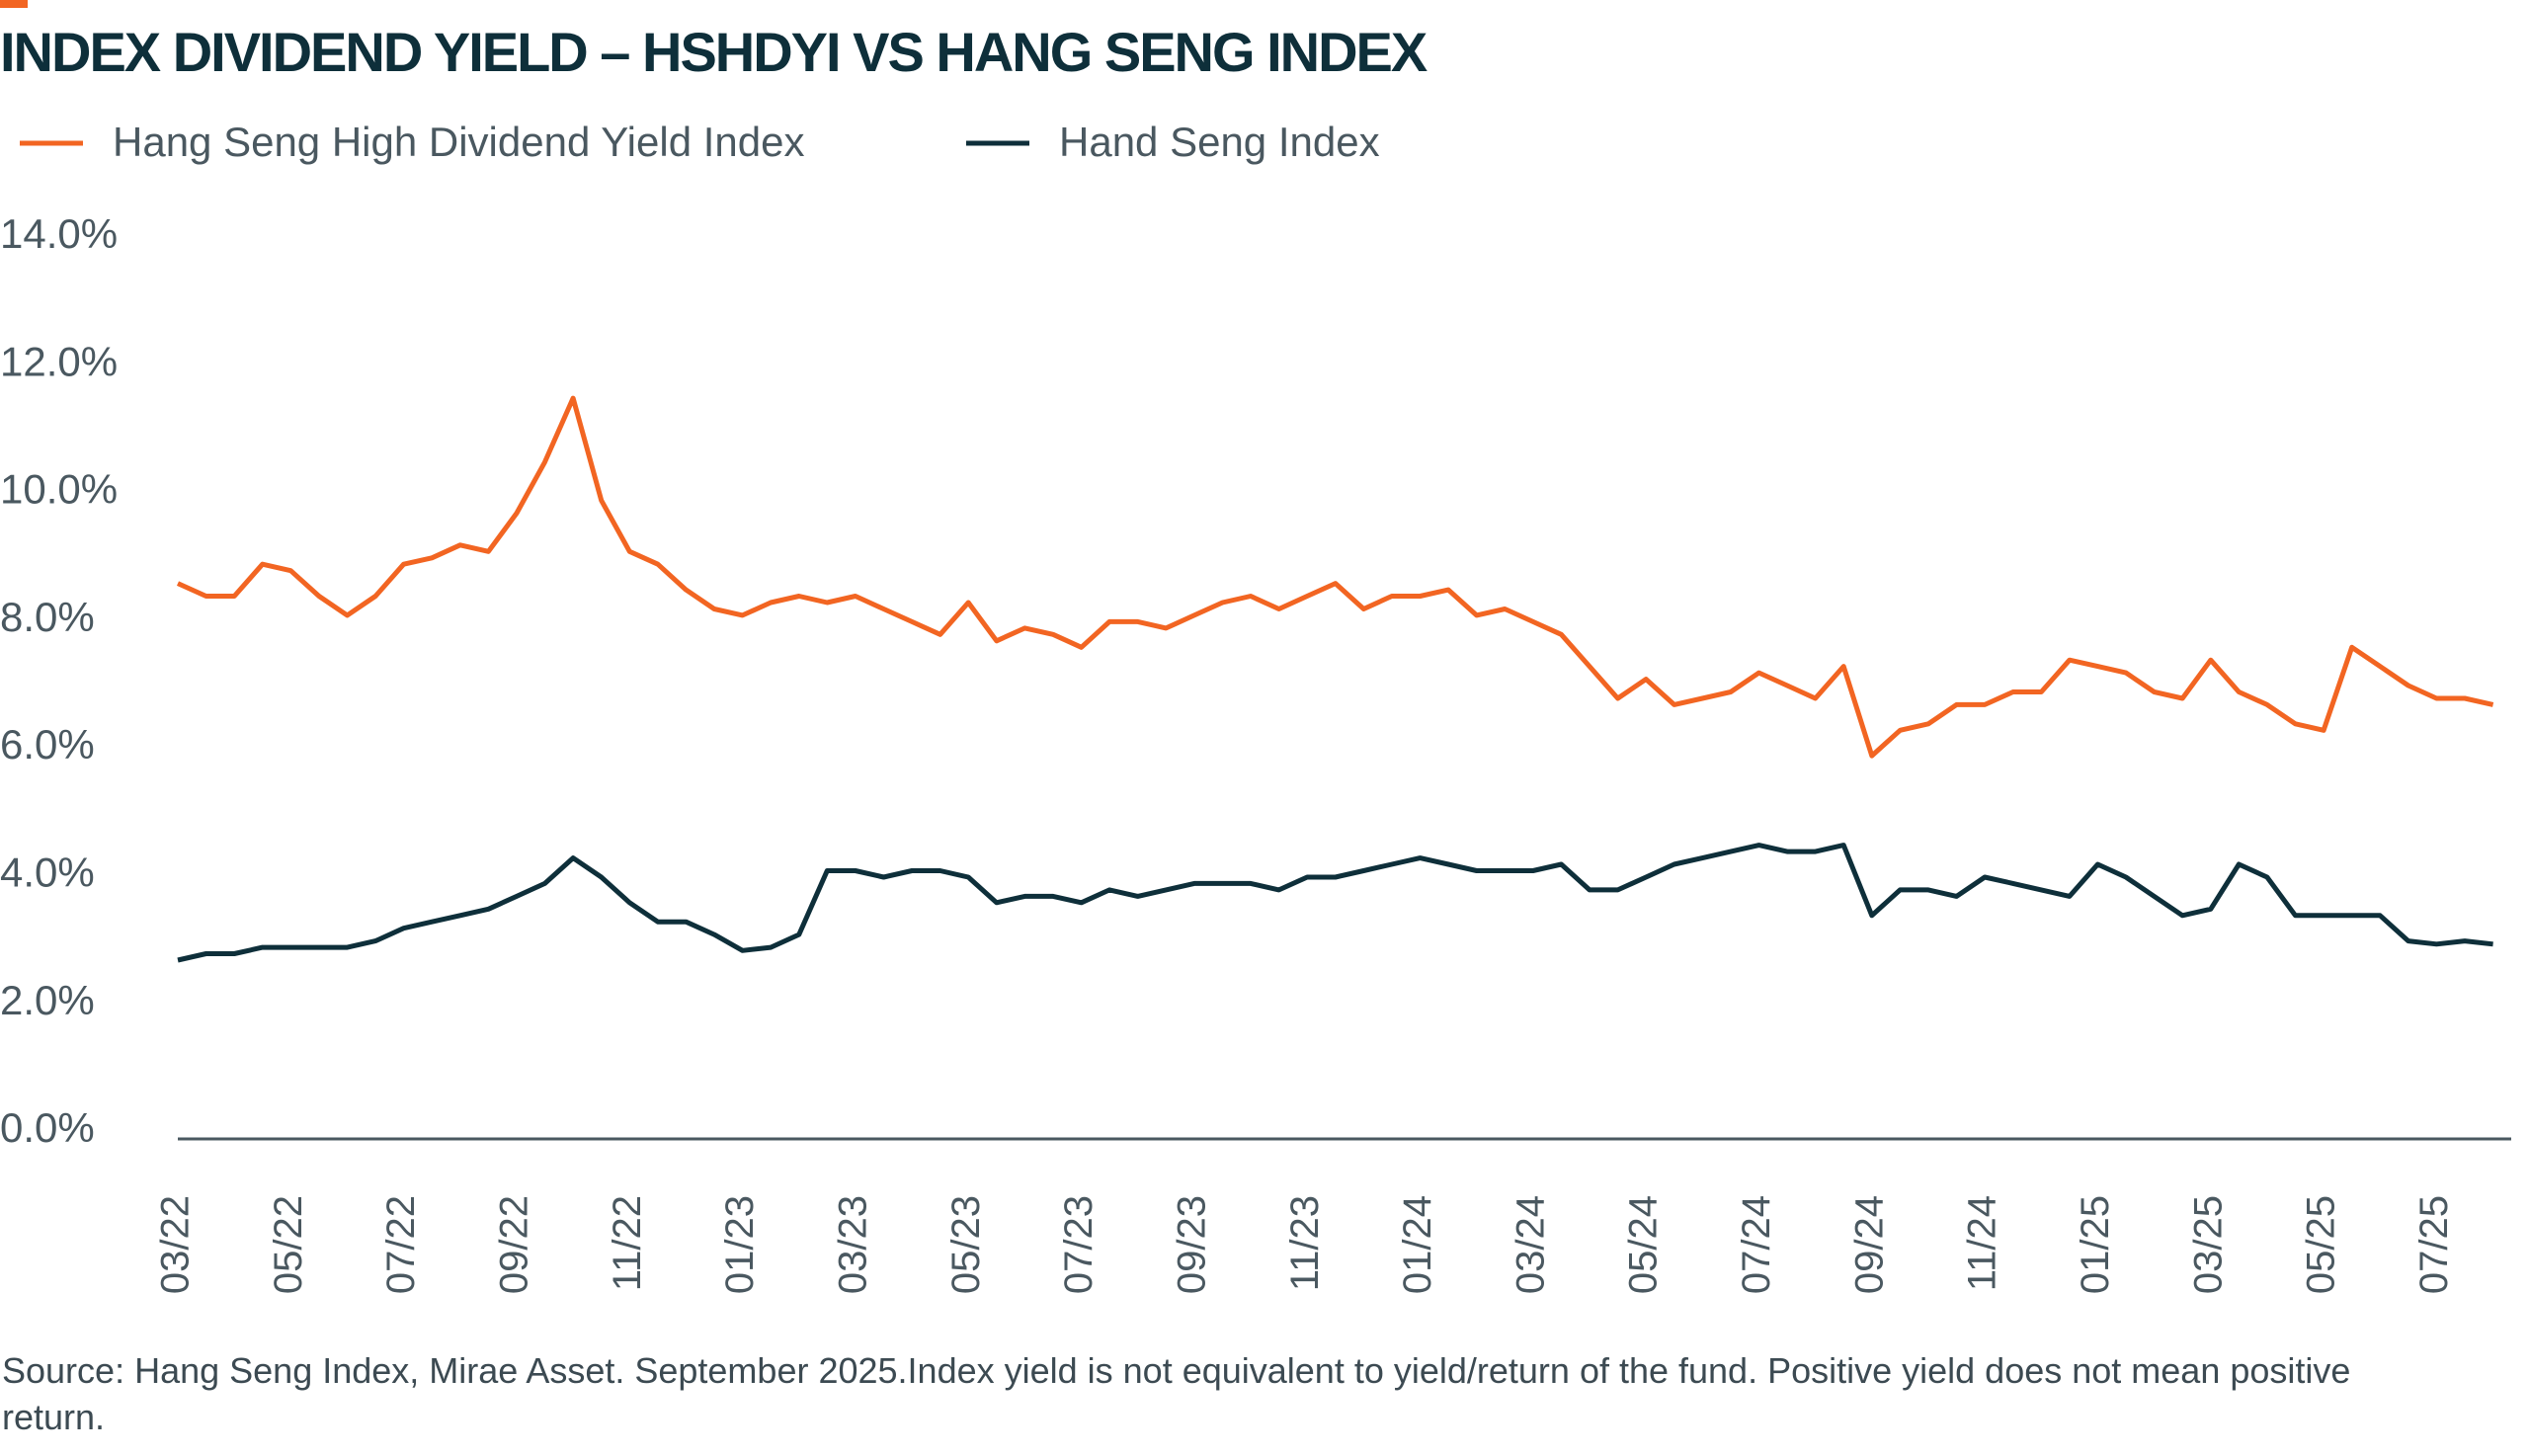  I want to click on y-tick-label: 8.0%, so click(47, 617).